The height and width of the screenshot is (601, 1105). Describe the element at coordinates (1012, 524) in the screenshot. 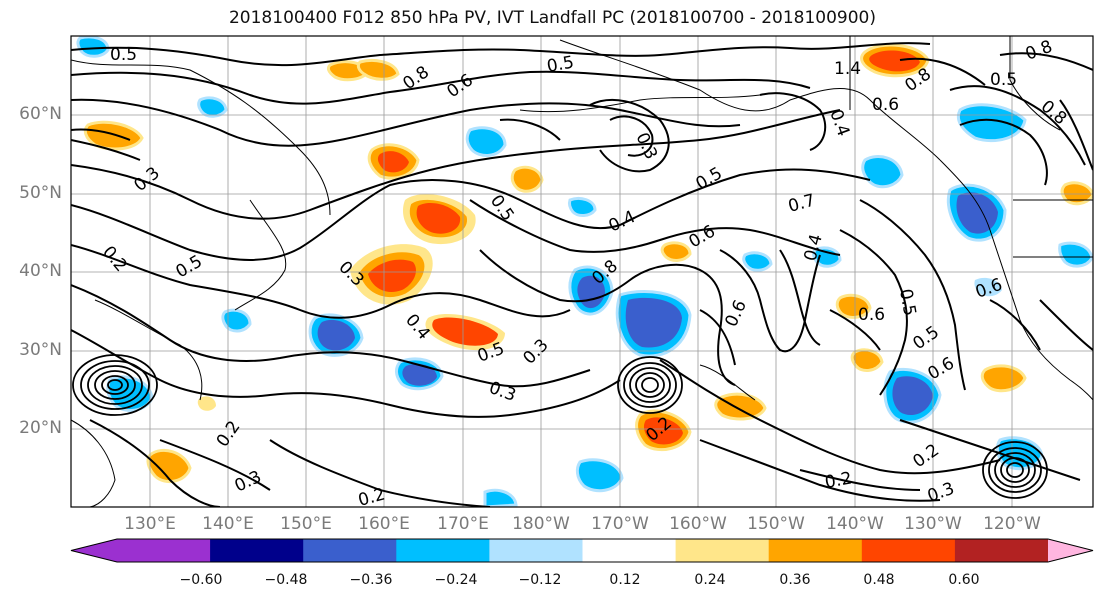

I see `lon-label-120w: 120°W` at that location.